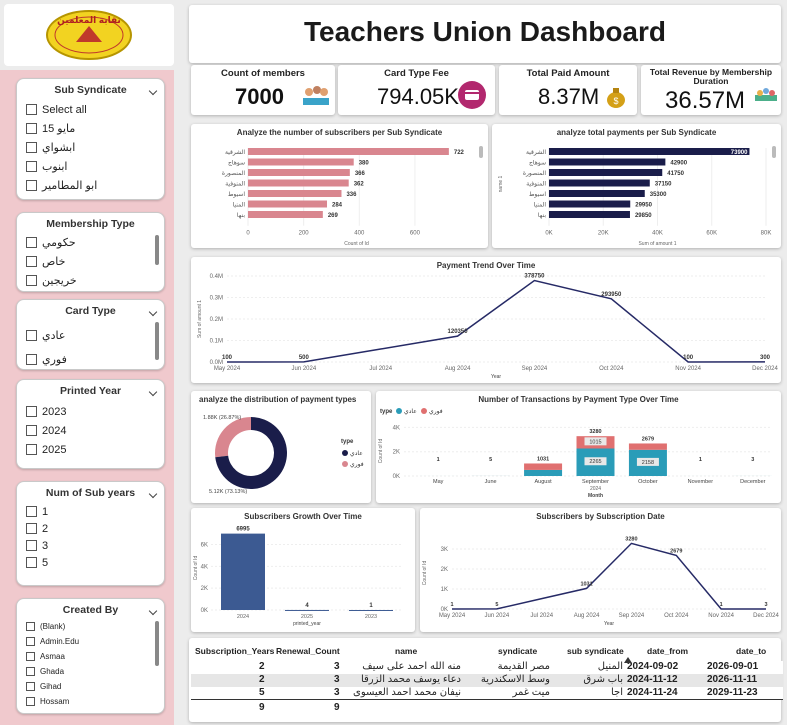 The image size is (787, 725). I want to click on slicer-item: ابو المطامير, so click(90, 185).